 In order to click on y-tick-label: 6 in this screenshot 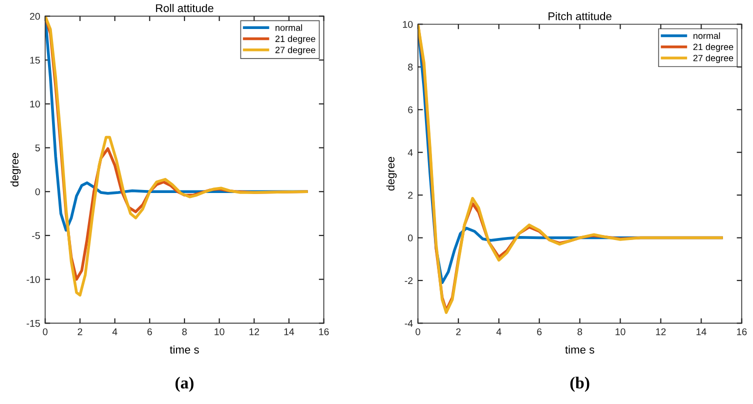, I will do `click(410, 110)`.